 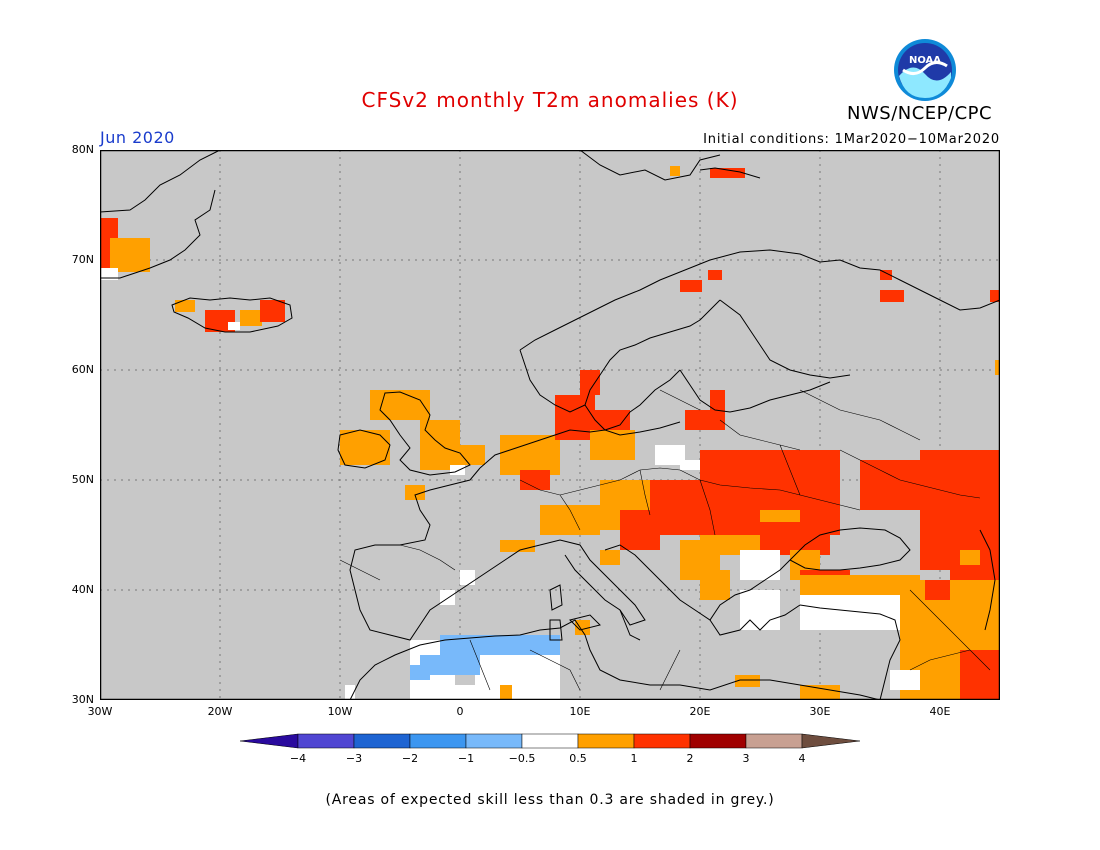 I want to click on lon-label-10e: 10E, so click(x=580, y=711).